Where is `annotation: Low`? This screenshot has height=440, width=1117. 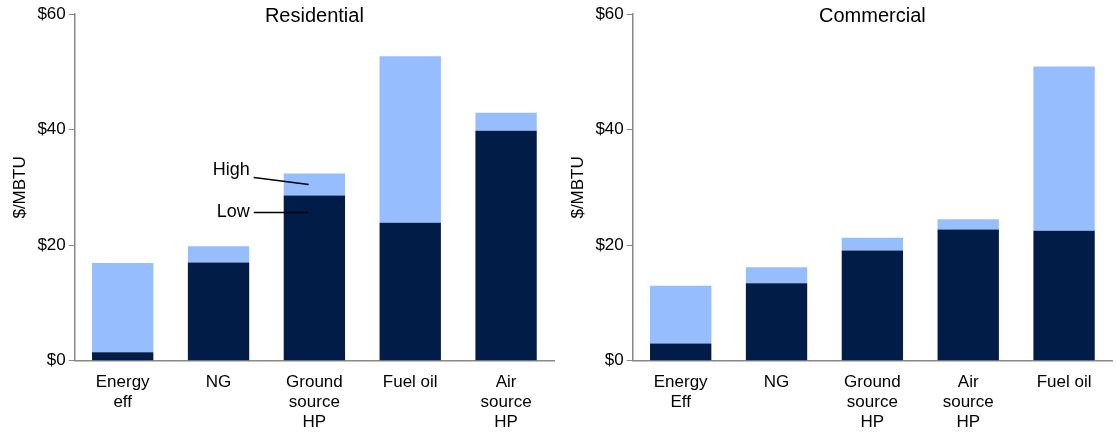
annotation: Low is located at coordinates (233, 211).